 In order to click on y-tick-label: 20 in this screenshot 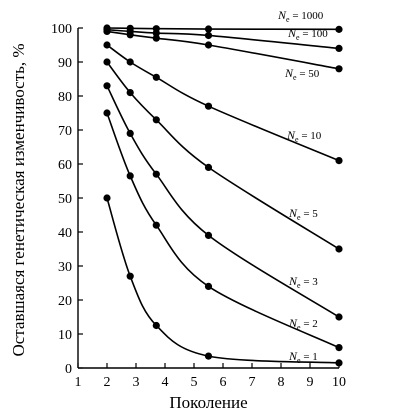, I will do `click(65, 301)`.